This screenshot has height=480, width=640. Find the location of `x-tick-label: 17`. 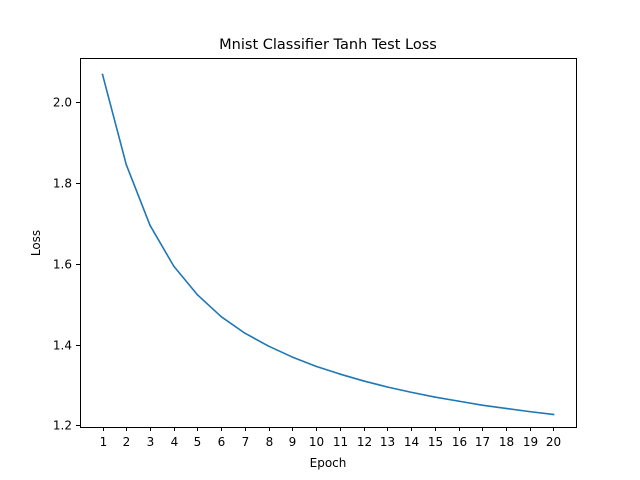

x-tick-label: 17 is located at coordinates (482, 442).